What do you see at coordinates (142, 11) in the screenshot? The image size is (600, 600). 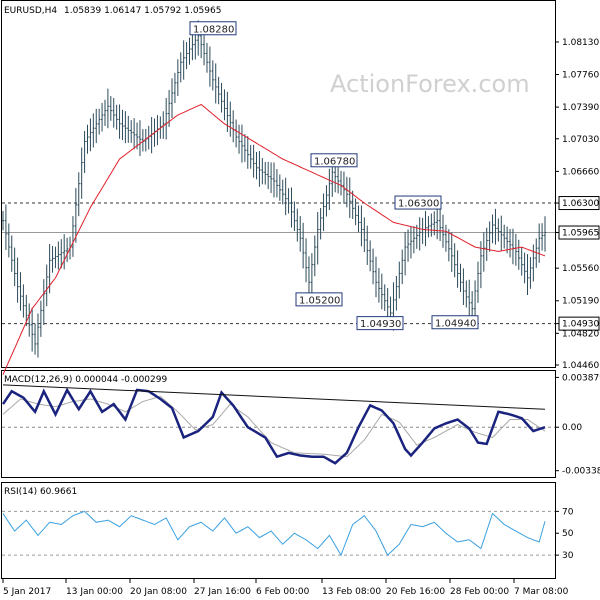 I see `price-header-quote: 1.05839 1.06147 1.05792 1.05965` at bounding box center [142, 11].